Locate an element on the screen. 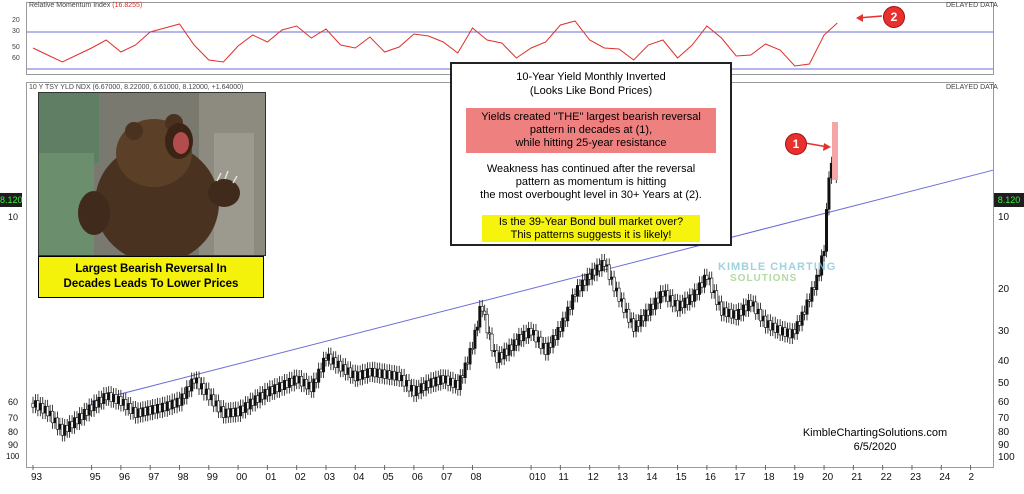  left-y-tick-label: 70 is located at coordinates (13, 418).